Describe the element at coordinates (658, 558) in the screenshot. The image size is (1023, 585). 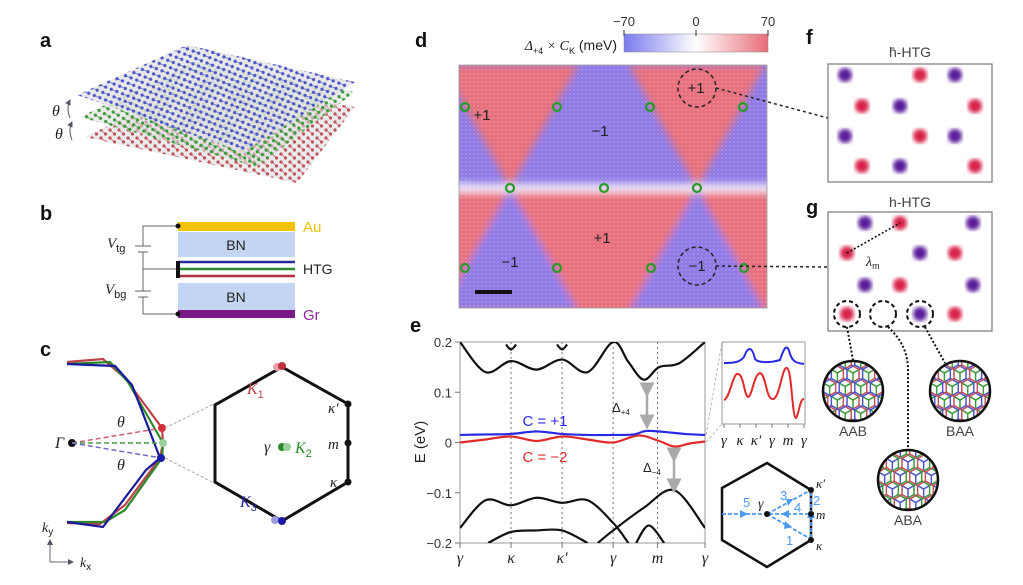
I see `x-tick-label: m` at that location.